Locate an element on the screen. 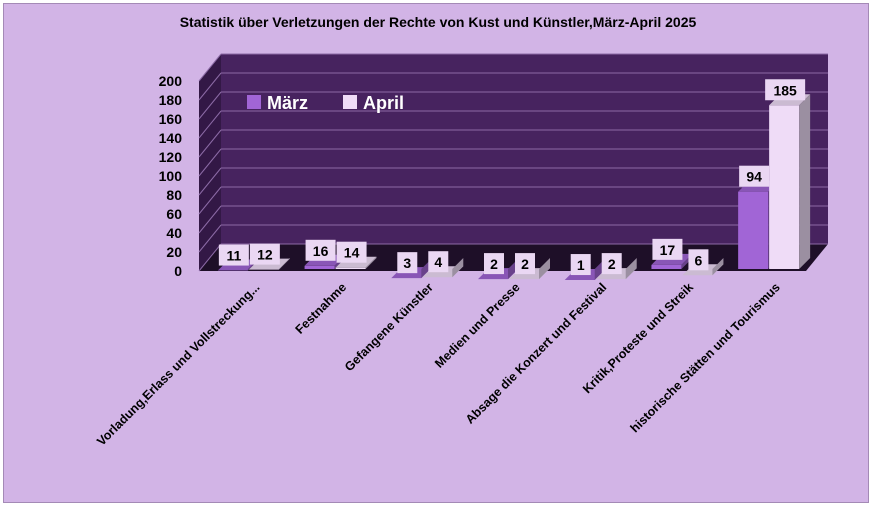  data-label: 14 is located at coordinates (352, 253).